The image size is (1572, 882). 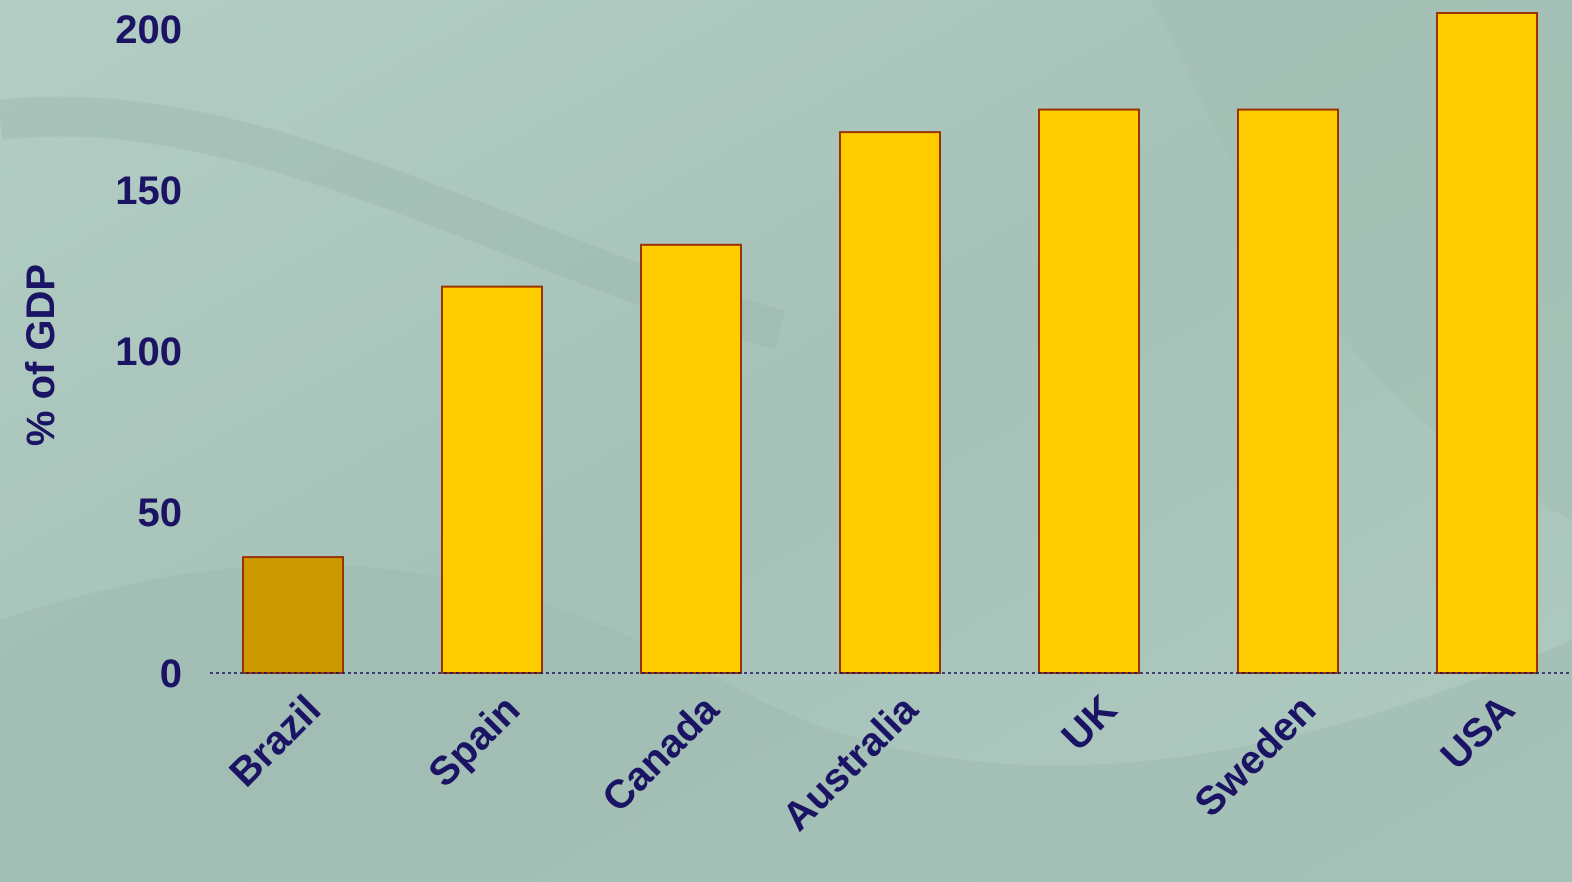 I want to click on y-tick-label: 150, so click(x=148, y=191).